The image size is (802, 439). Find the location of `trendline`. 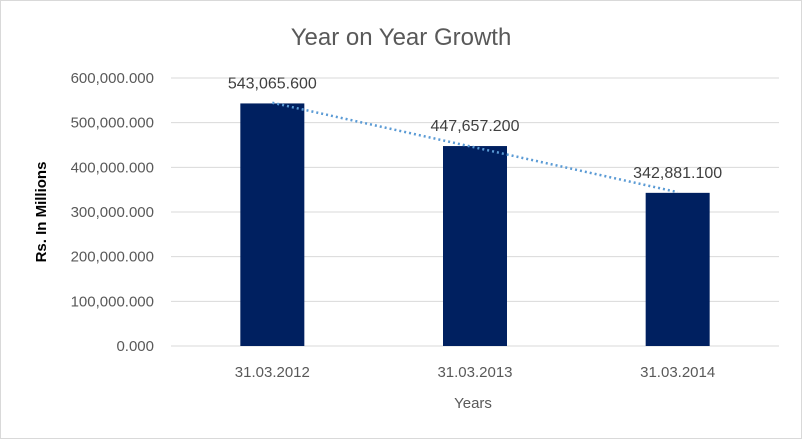

trendline is located at coordinates (475, 147).